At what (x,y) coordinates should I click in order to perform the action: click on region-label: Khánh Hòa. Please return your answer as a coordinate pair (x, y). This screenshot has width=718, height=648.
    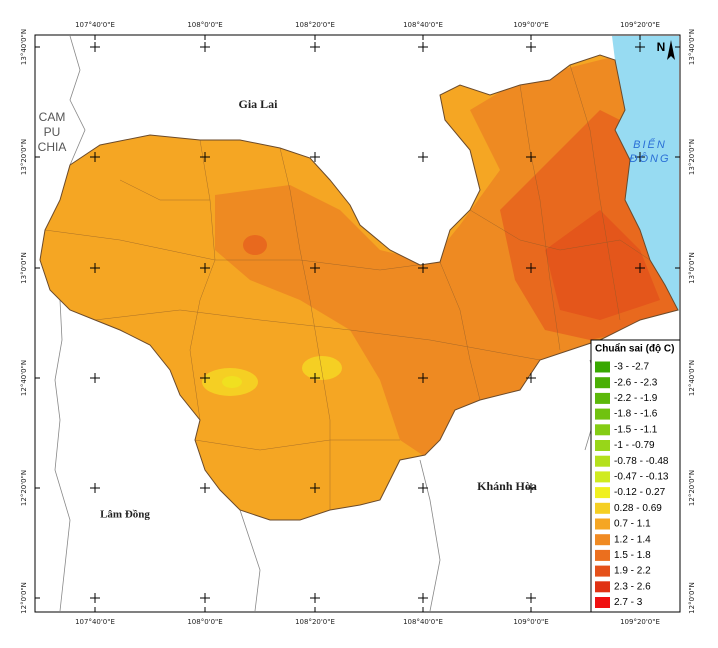
    Looking at the image, I should click on (507, 486).